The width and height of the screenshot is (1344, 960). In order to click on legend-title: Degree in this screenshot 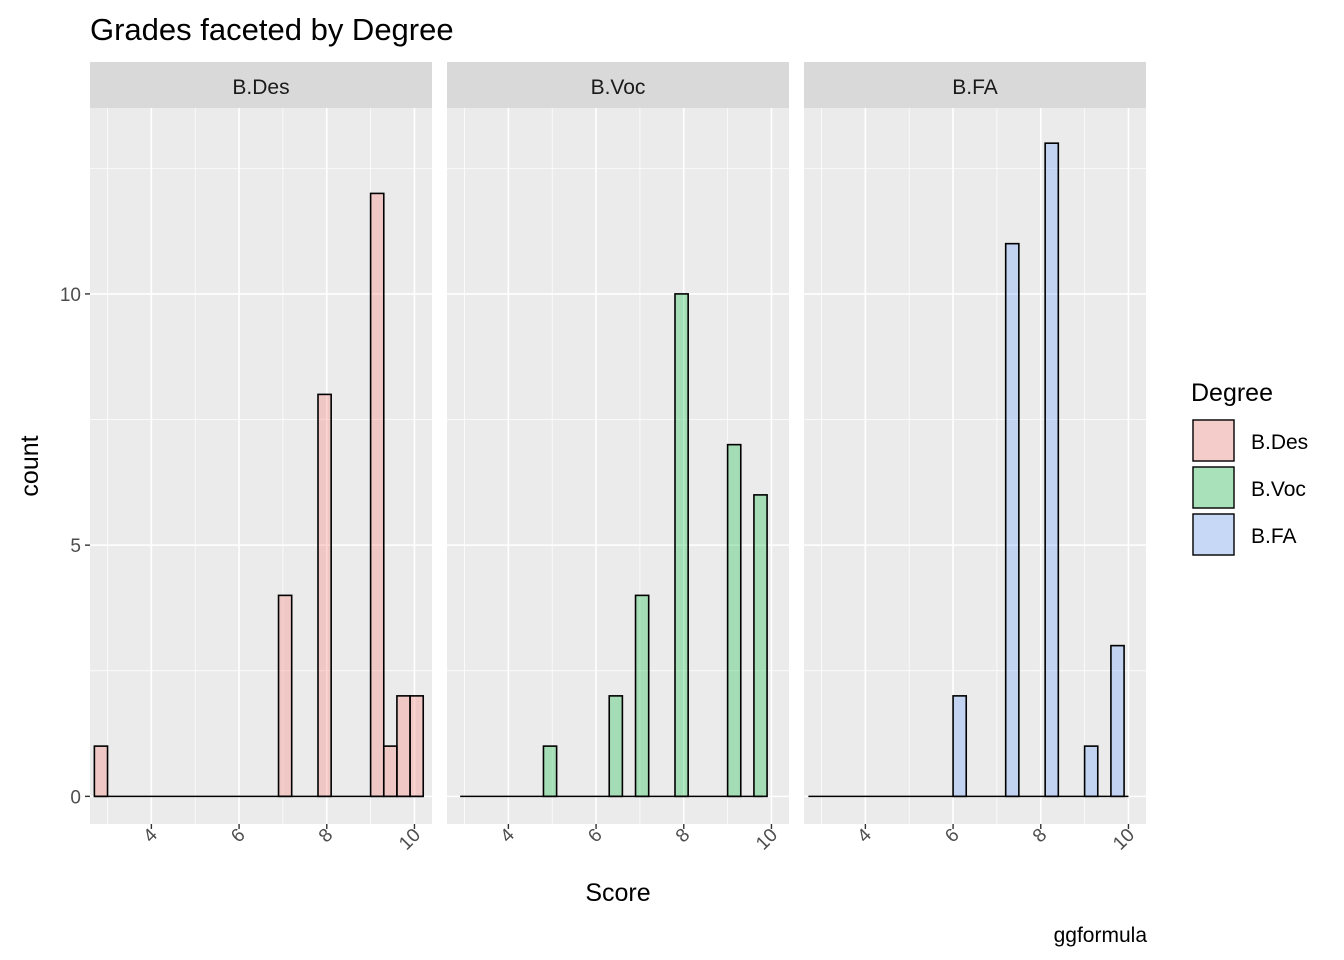, I will do `click(1232, 393)`.